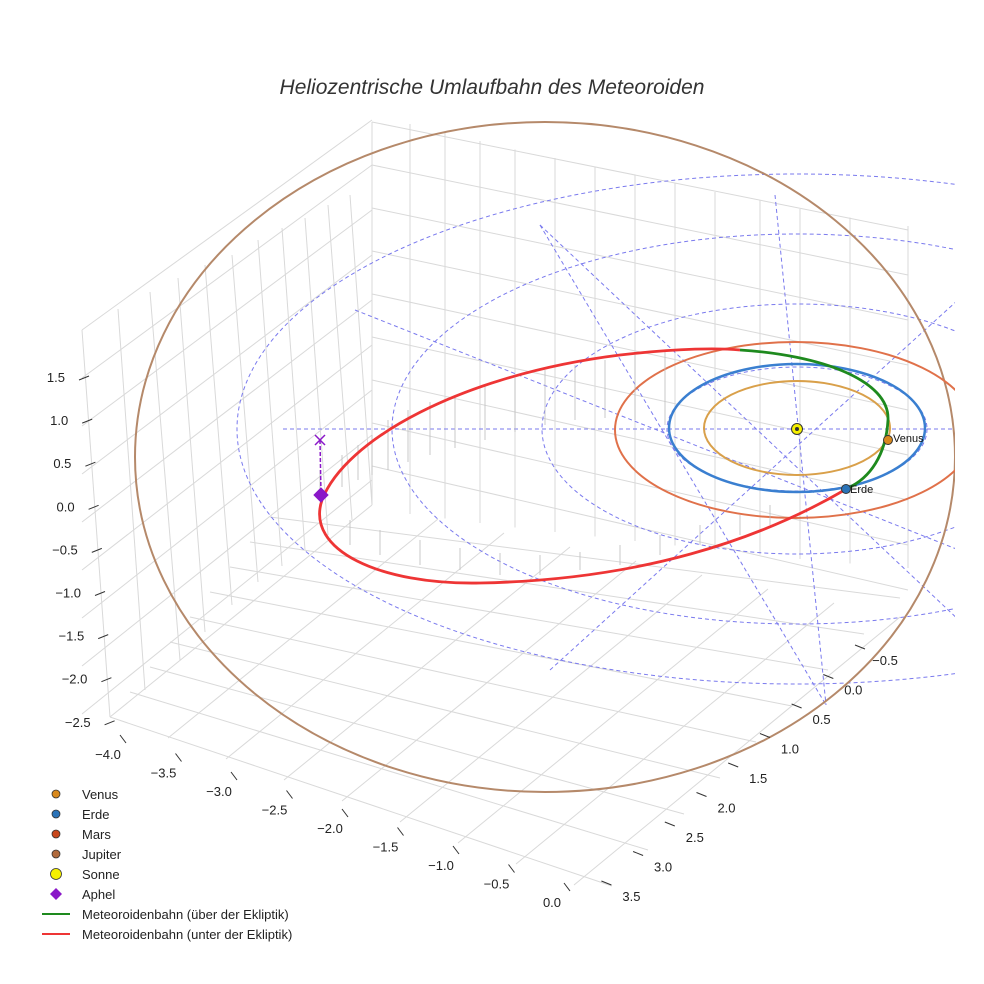 This screenshot has height=984, width=984. Describe the element at coordinates (386, 847) in the screenshot. I see `x-tick-label: −1.5` at that location.